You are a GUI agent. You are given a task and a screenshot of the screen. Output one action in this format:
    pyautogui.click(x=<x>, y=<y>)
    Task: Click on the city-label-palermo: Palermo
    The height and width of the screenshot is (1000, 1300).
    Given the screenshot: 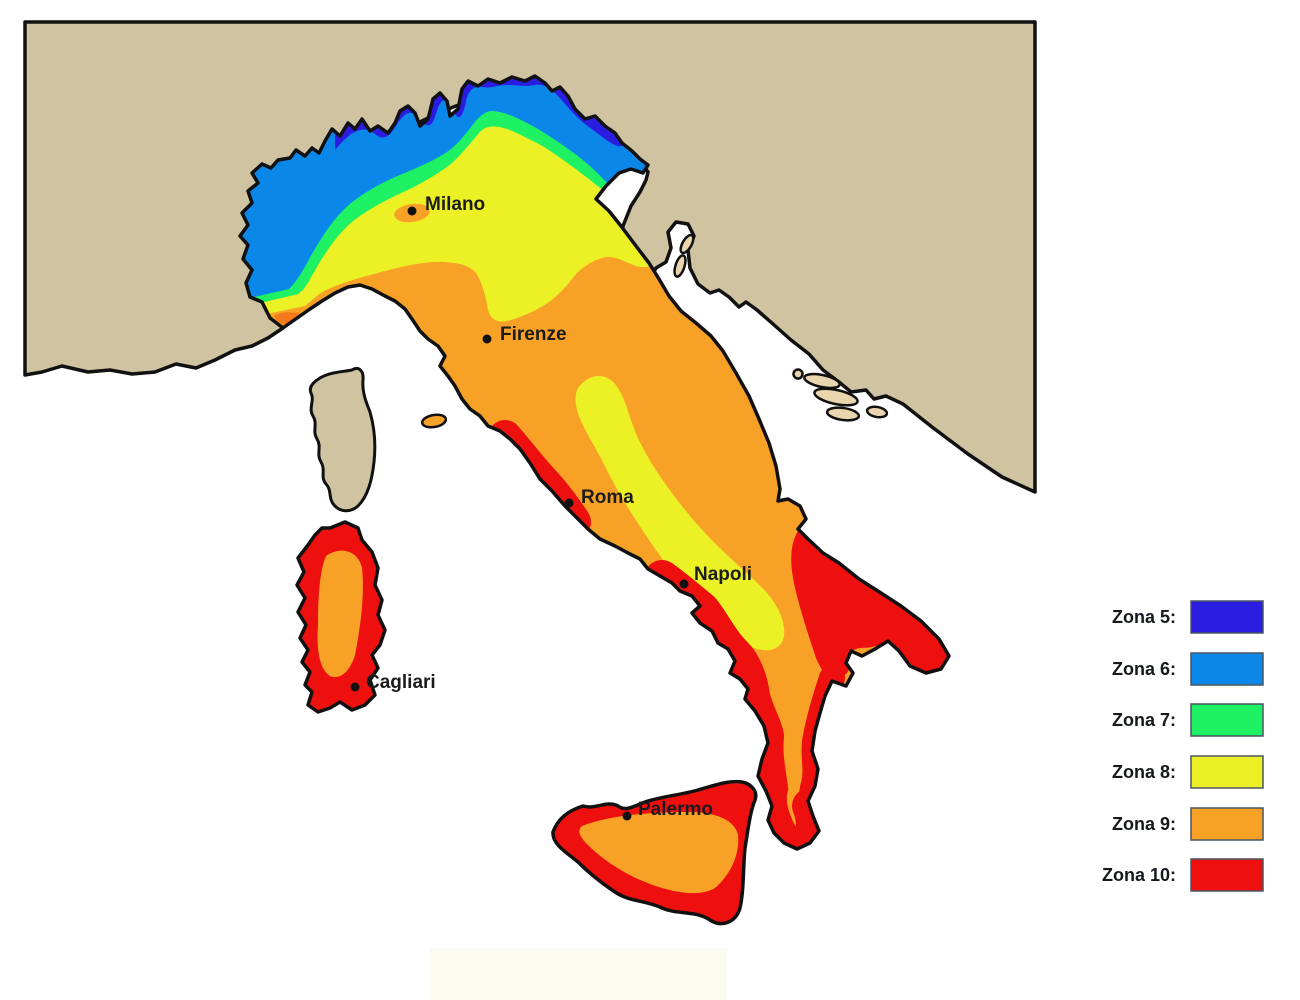 What is the action you would take?
    pyautogui.click(x=675, y=809)
    